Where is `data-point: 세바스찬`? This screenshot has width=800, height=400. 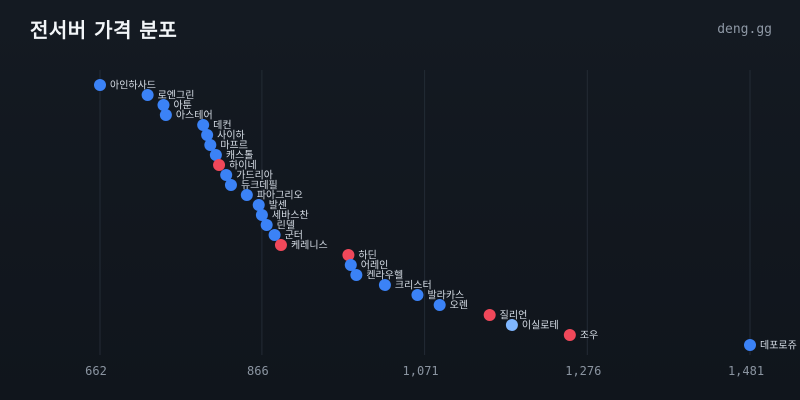
data-point: 세바스찬 is located at coordinates (282, 215).